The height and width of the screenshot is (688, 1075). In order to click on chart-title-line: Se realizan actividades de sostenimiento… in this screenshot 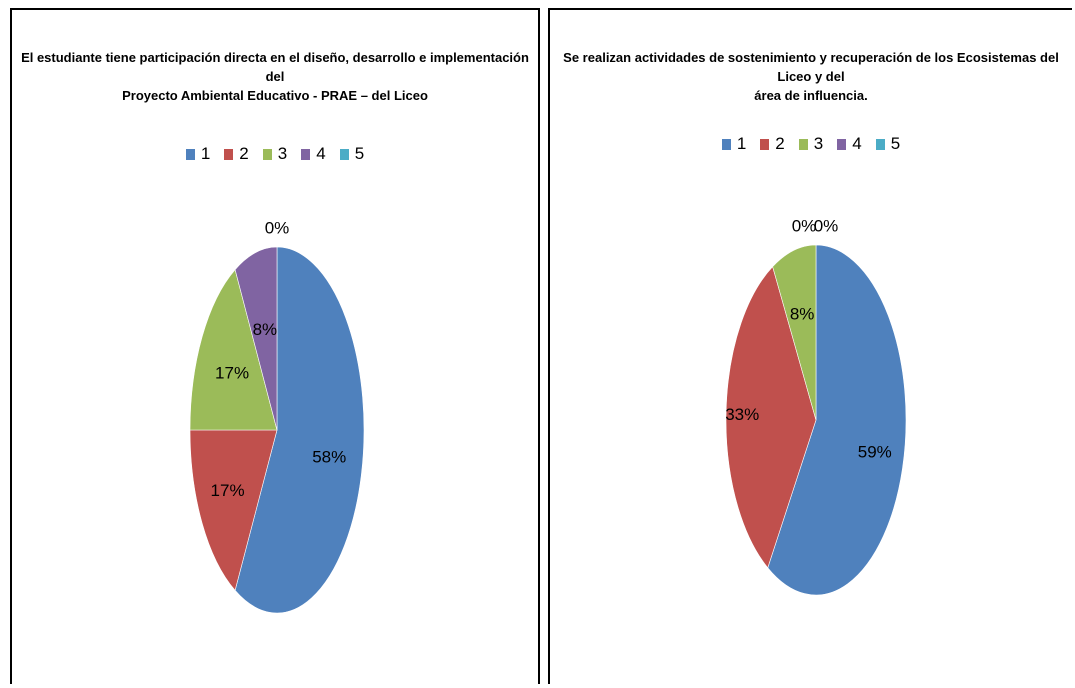, I will do `click(811, 67)`.